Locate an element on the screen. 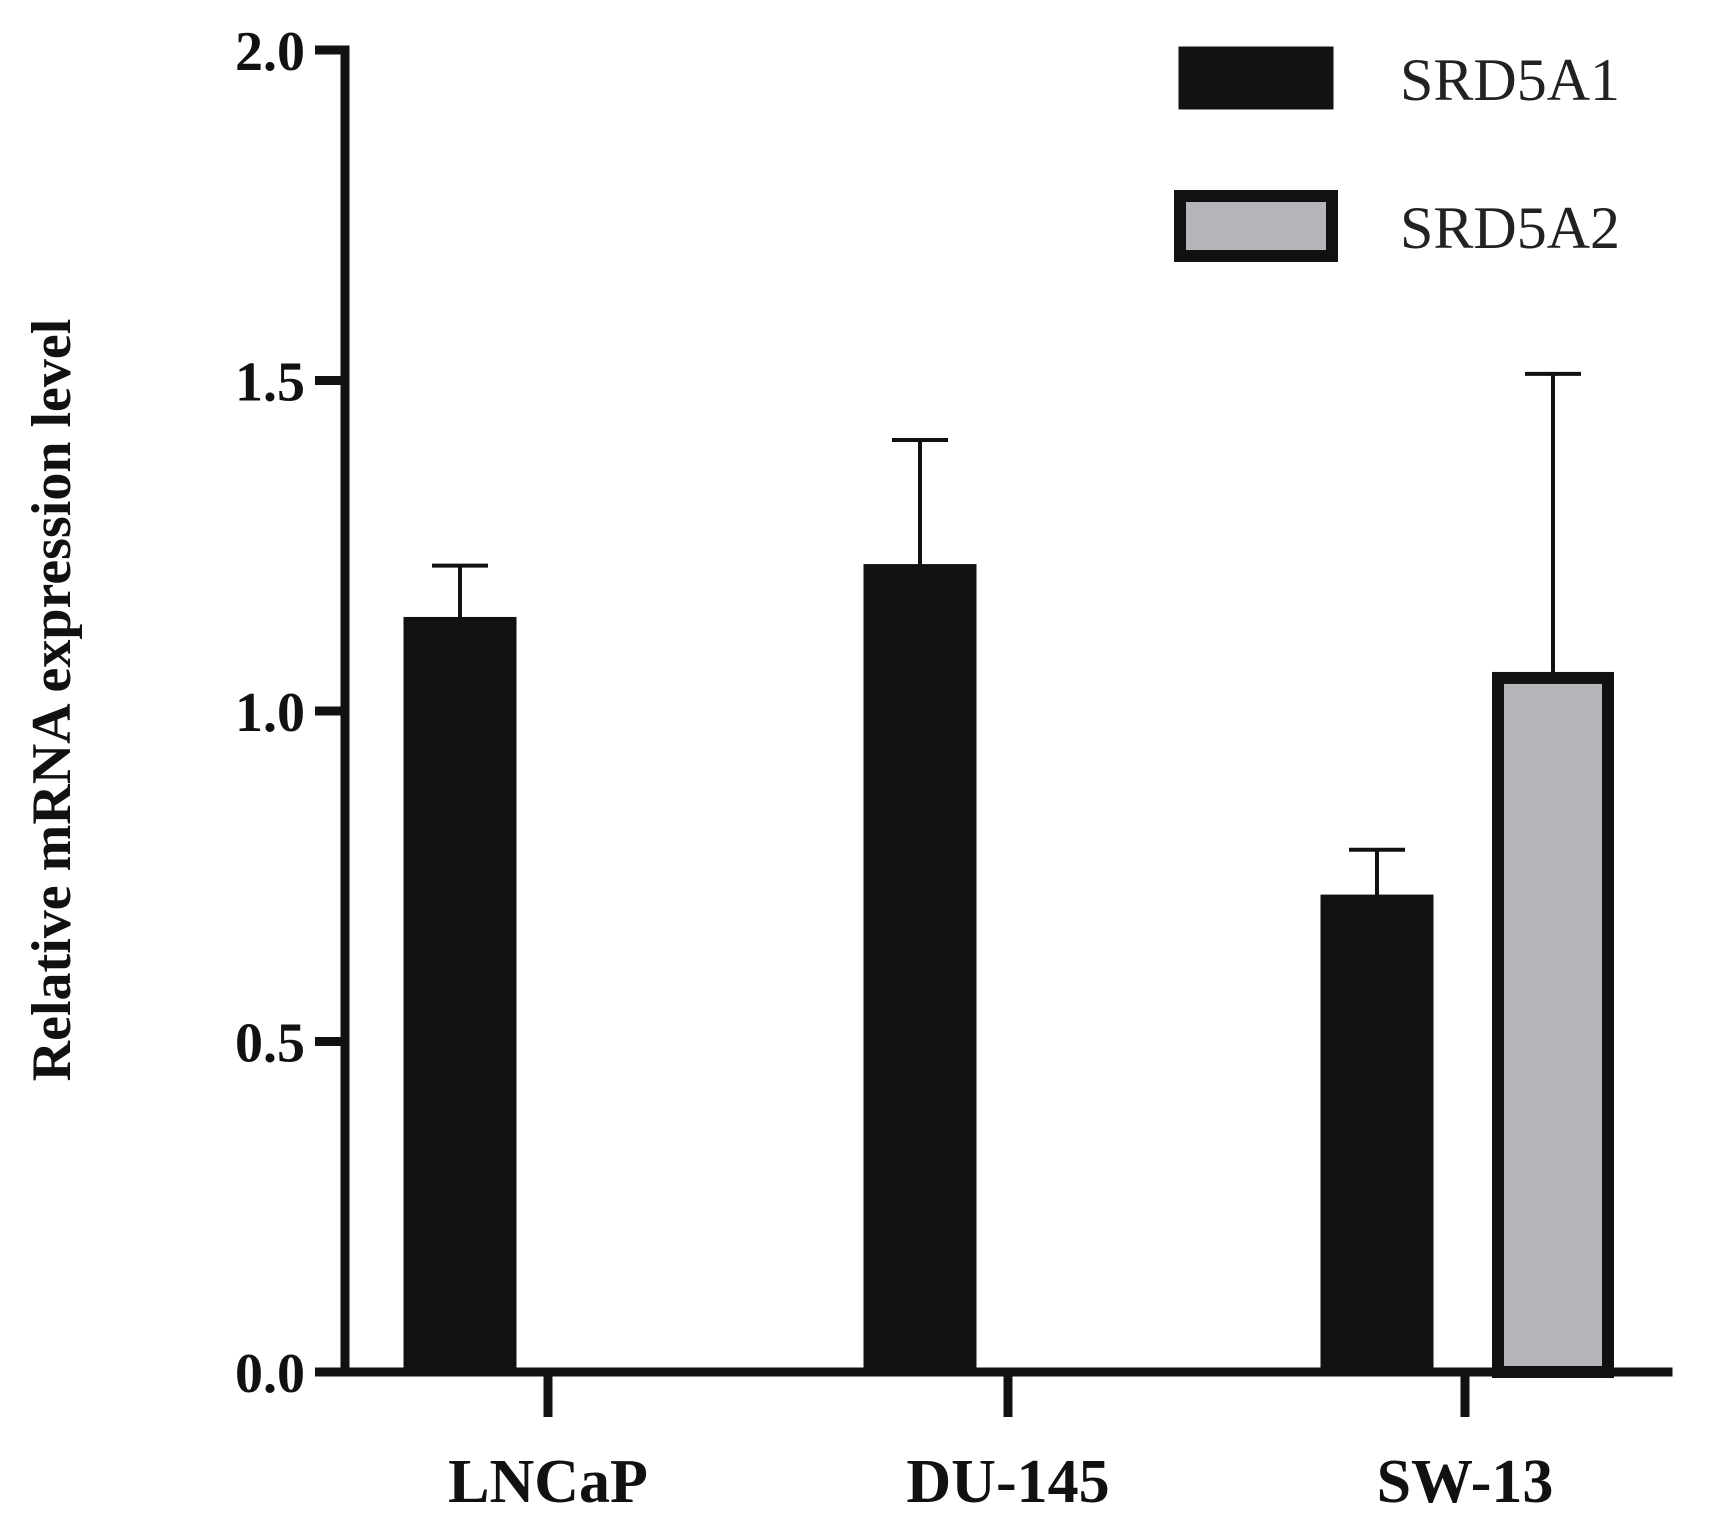 The height and width of the screenshot is (1537, 1712). x-tick-label: LNCaP is located at coordinates (548, 1482).